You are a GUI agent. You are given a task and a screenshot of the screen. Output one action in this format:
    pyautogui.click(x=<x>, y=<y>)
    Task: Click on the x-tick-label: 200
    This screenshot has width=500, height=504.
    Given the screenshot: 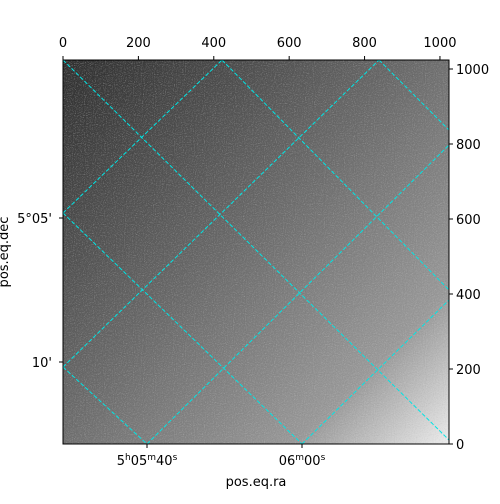 What is the action you would take?
    pyautogui.click(x=138, y=43)
    